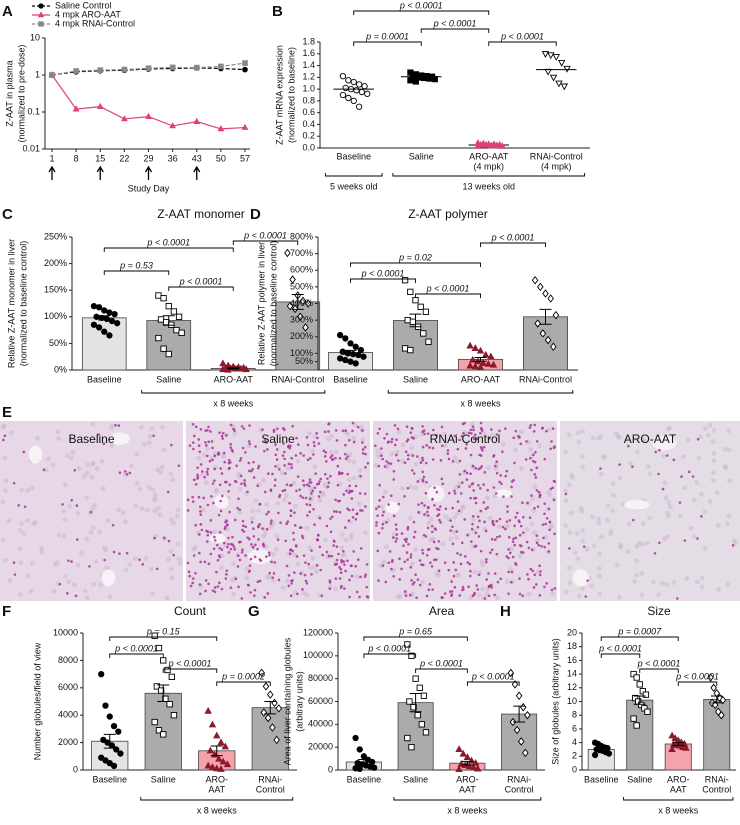 This screenshot has width=740, height=825. Describe the element at coordinates (91, 439) in the screenshot. I see `image-label: Baseline` at that location.